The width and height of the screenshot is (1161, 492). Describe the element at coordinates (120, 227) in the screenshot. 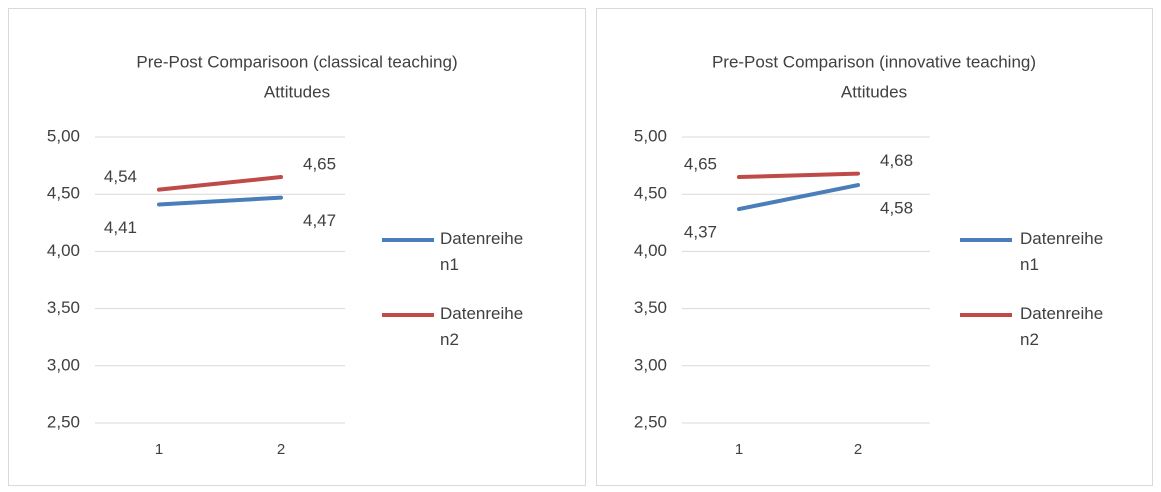

I see `data-label: 4,41` at that location.